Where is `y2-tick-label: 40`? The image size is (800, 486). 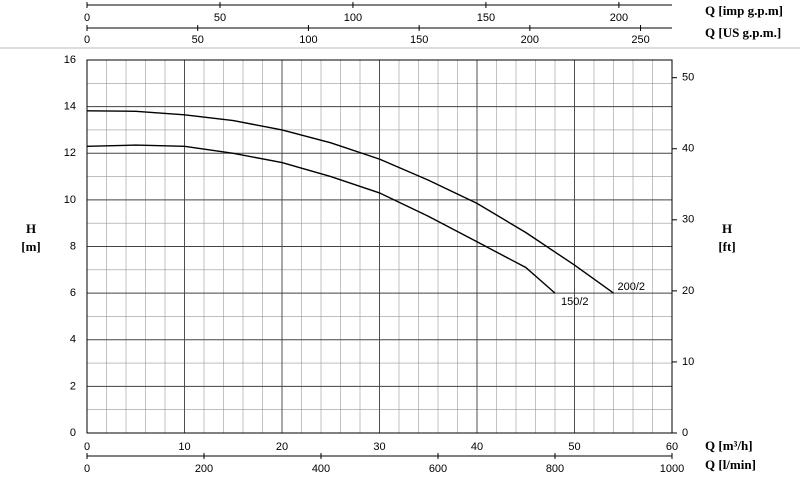
y2-tick-label: 40 is located at coordinates (688, 149).